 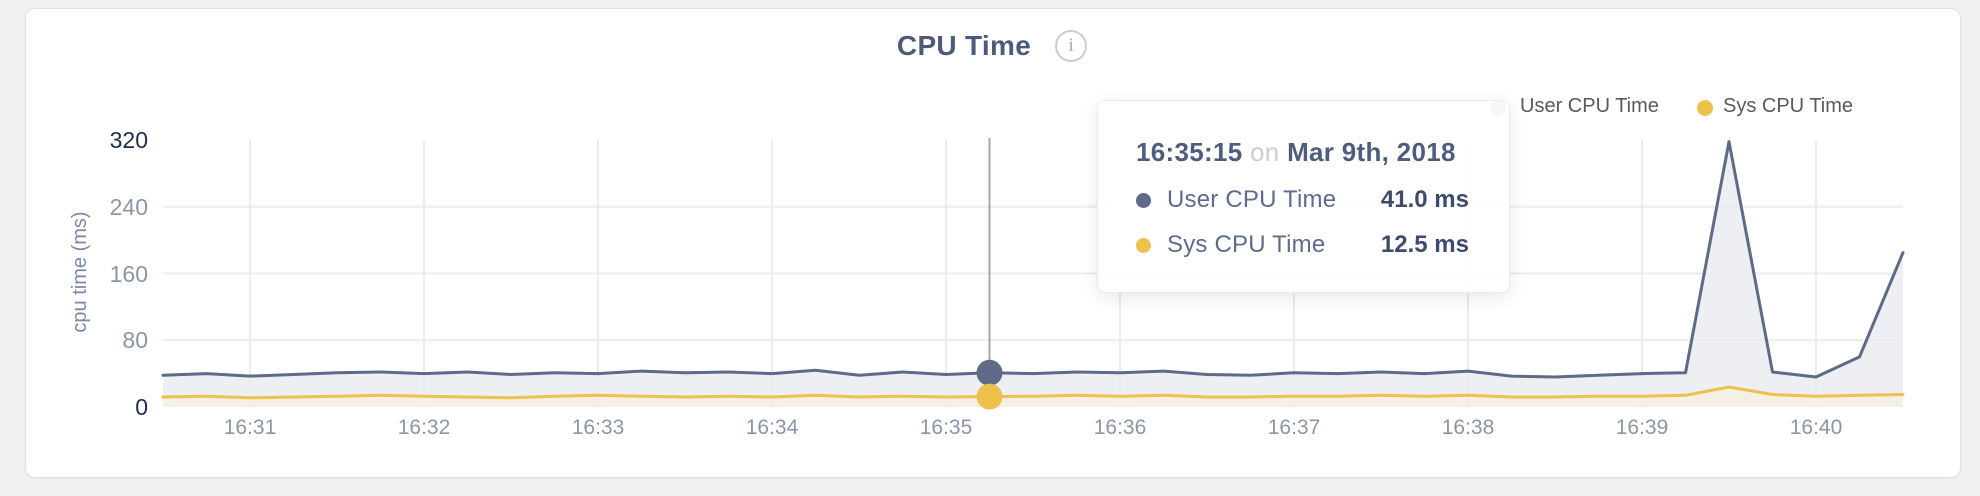 I want to click on user-series-dot-icon, so click(x=1143, y=200).